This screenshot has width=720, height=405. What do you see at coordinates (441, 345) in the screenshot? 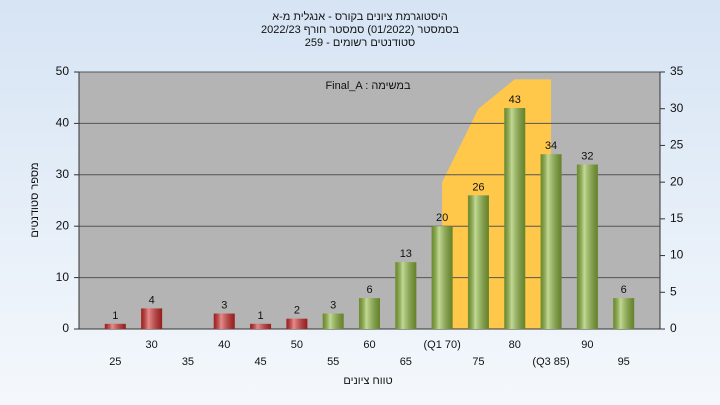
I see `x-tick-label: (Q1 70)` at bounding box center [441, 345].